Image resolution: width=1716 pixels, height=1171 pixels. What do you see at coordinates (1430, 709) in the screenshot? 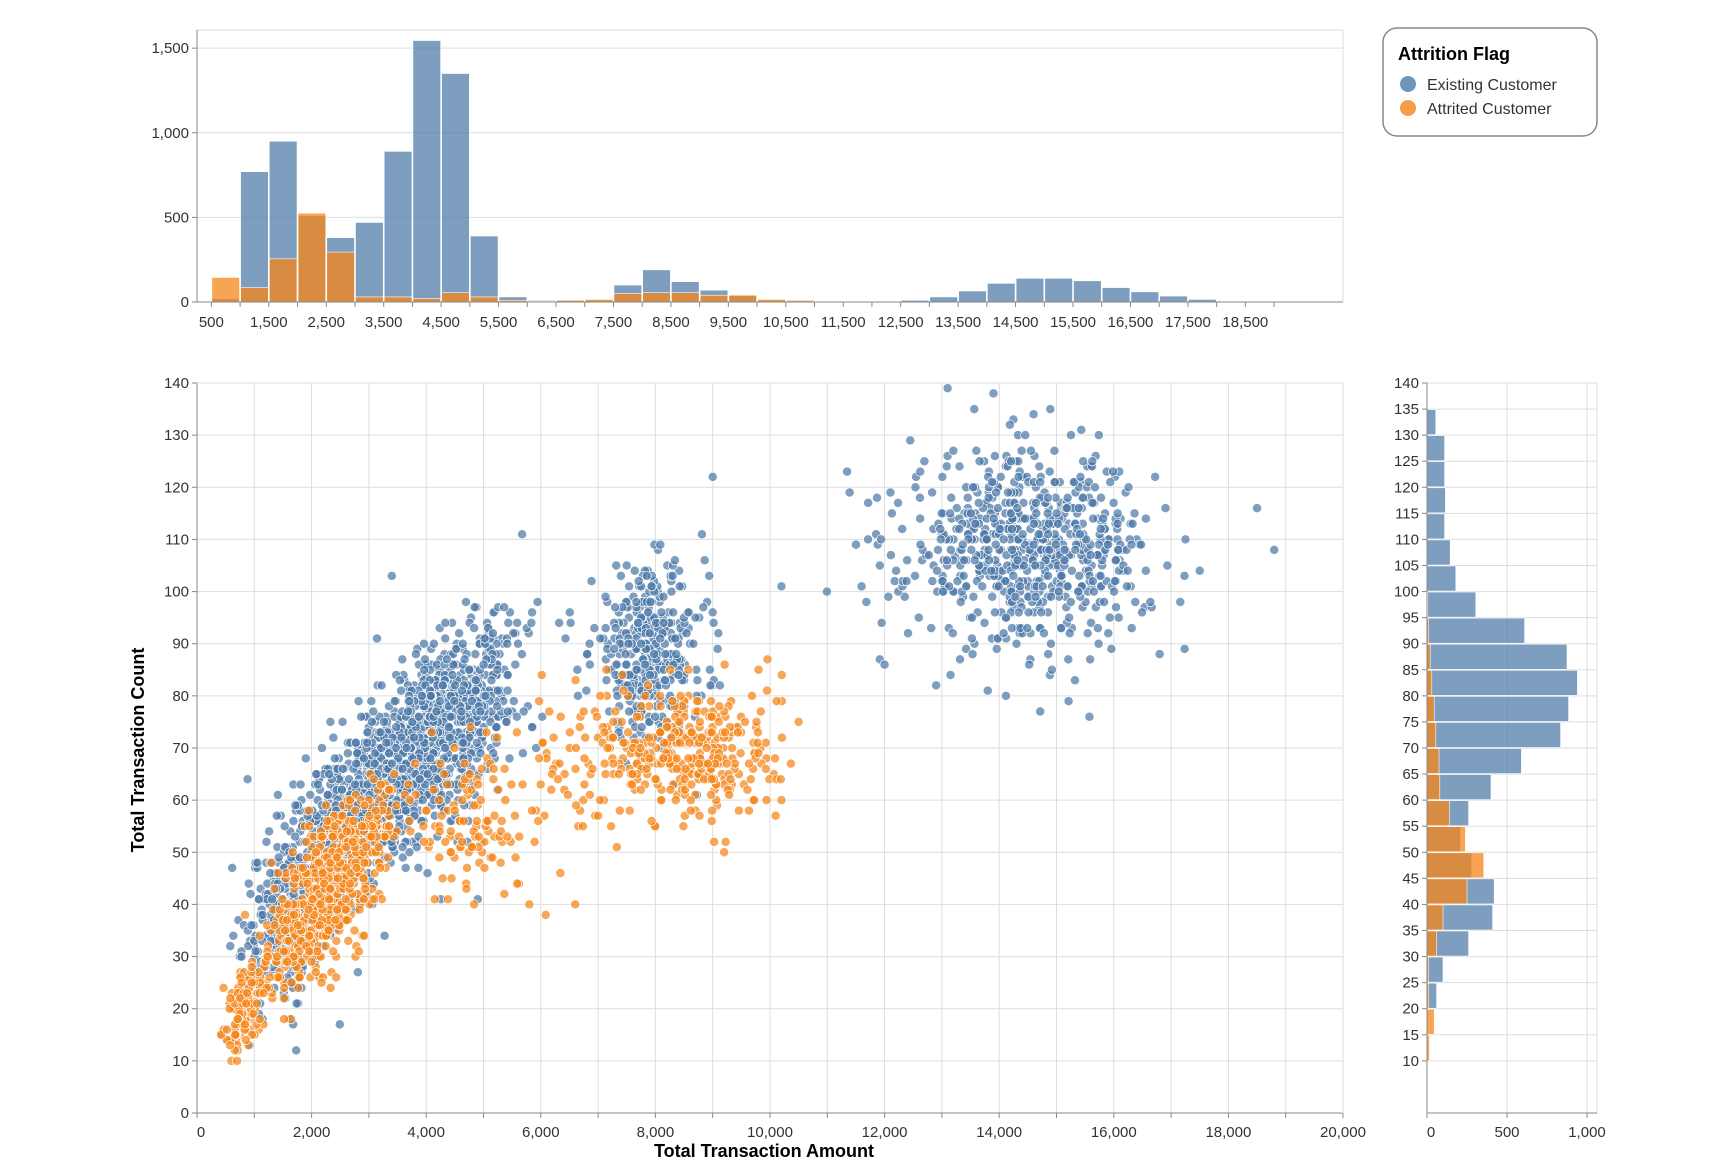
I see `right-hist-bar-attrited` at bounding box center [1430, 709].